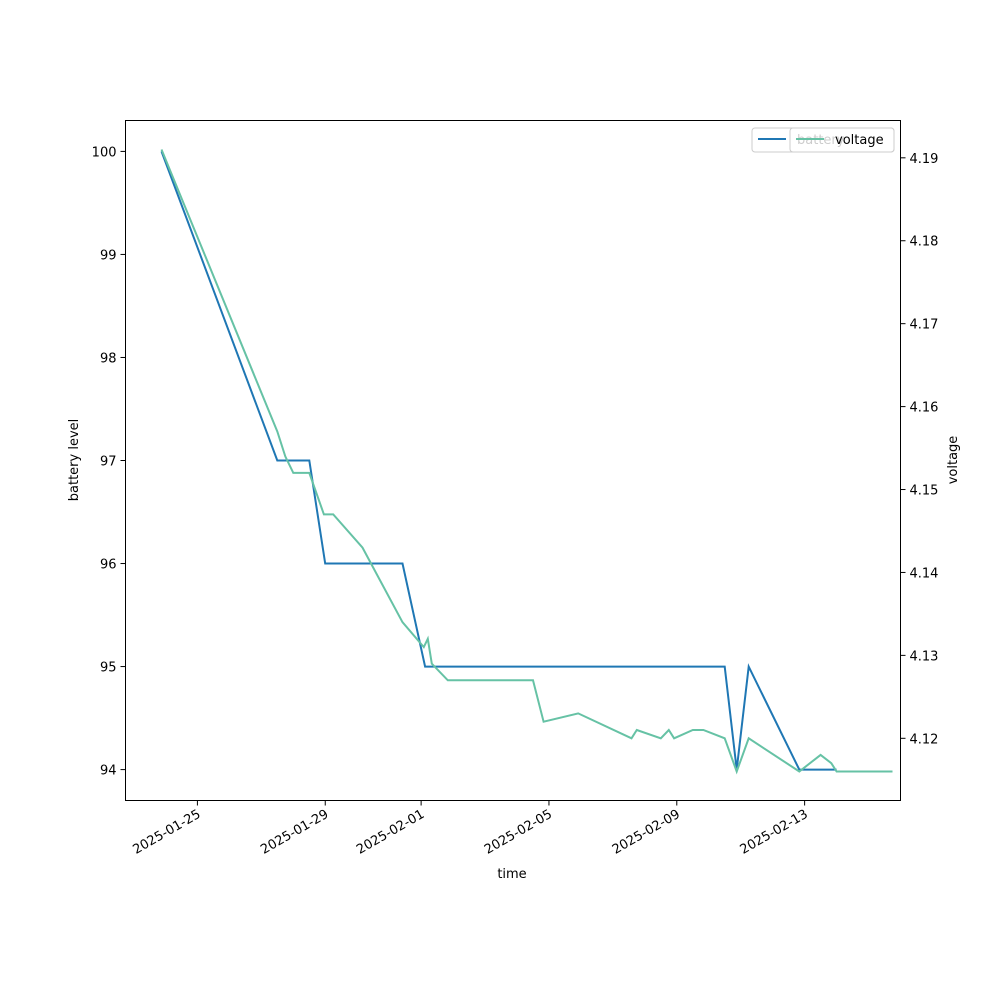 The image size is (1000, 1000). Describe the element at coordinates (924, 325) in the screenshot. I see `right-y-tick-label: 4.17` at that location.